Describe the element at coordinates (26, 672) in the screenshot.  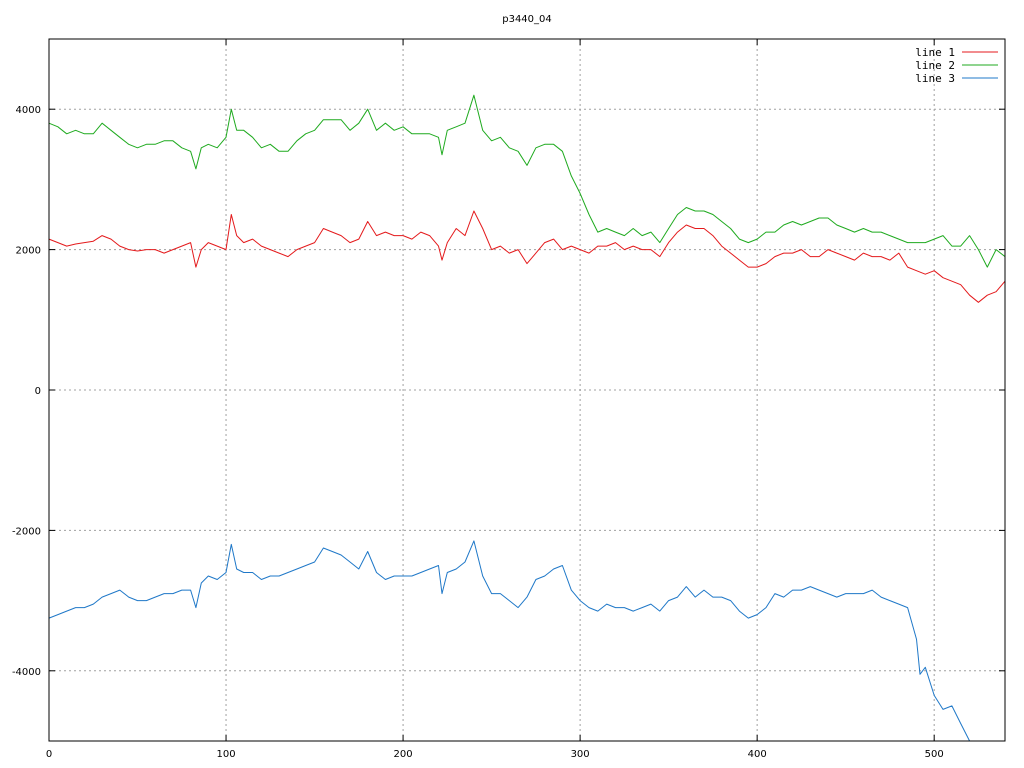
I see `y-tick-label: -4000` at that location.